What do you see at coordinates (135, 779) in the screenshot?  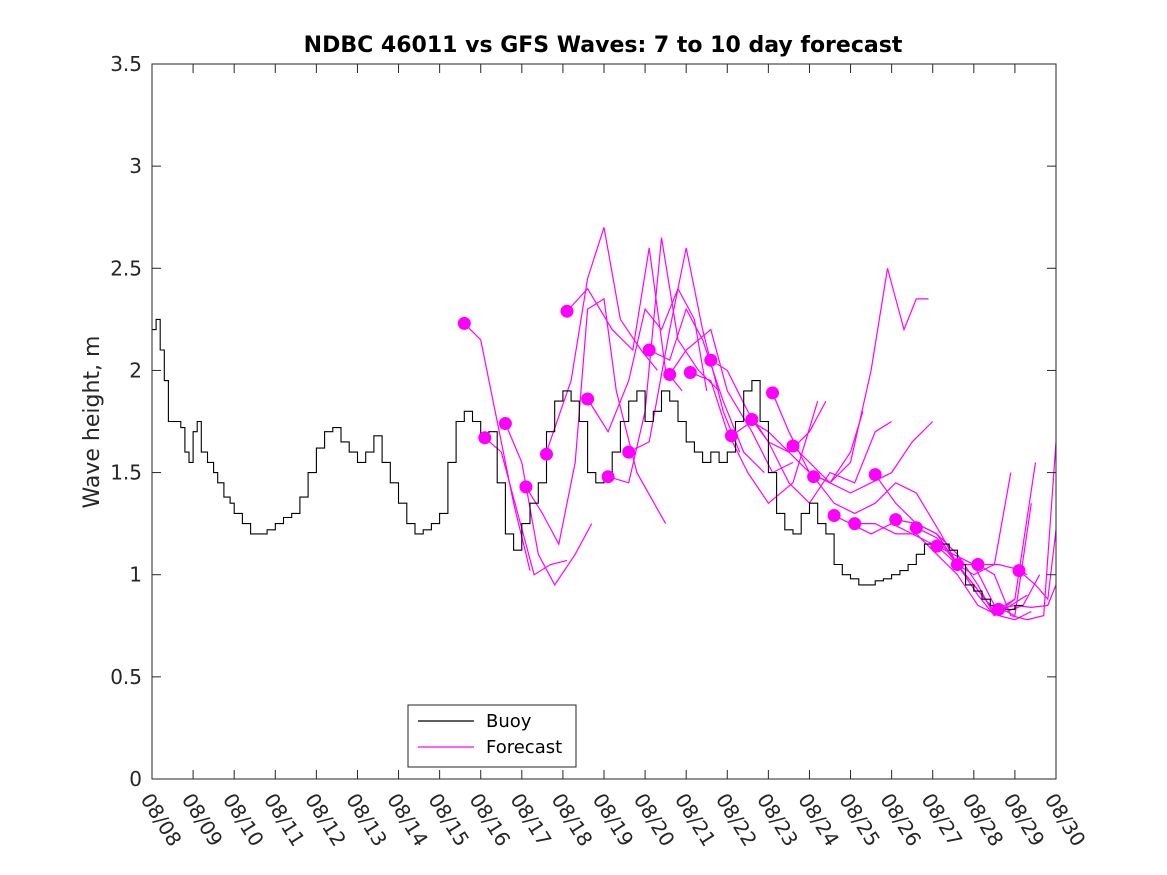 I see `y-tick-label: 0` at bounding box center [135, 779].